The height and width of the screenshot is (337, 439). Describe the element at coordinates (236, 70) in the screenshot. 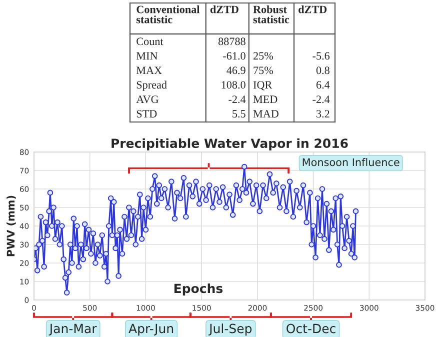

I see `text: 46.9` at that location.